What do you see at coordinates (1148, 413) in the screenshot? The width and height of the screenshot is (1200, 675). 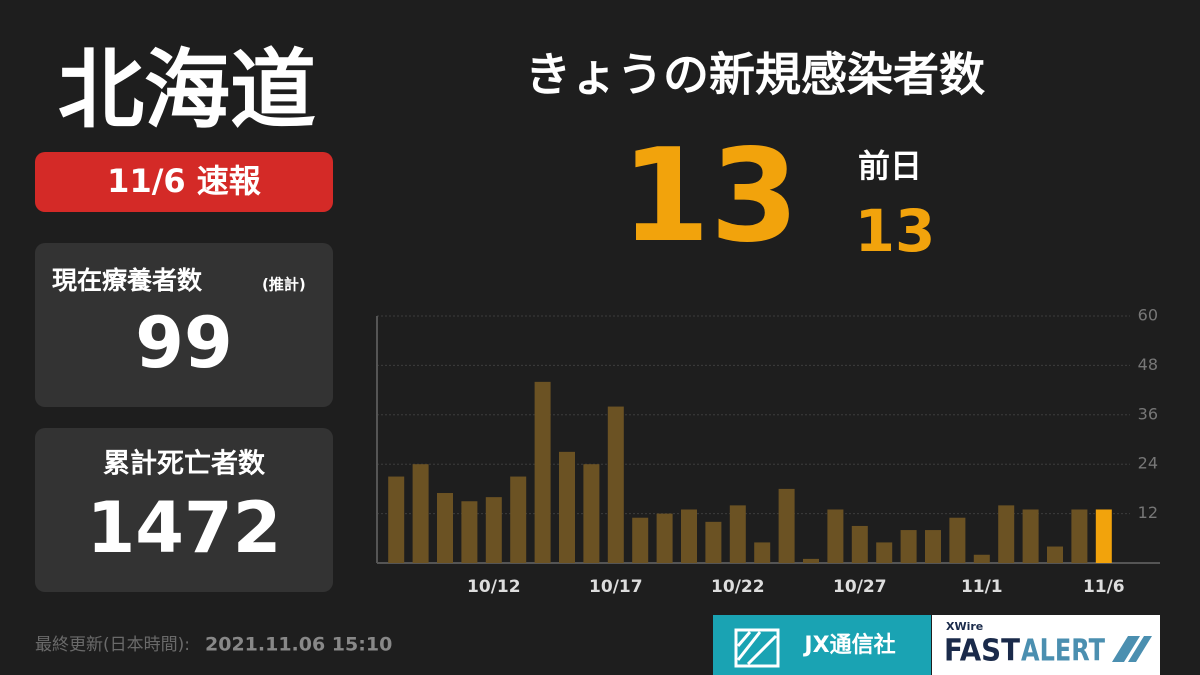 I see `y-tick-label: 36` at bounding box center [1148, 413].